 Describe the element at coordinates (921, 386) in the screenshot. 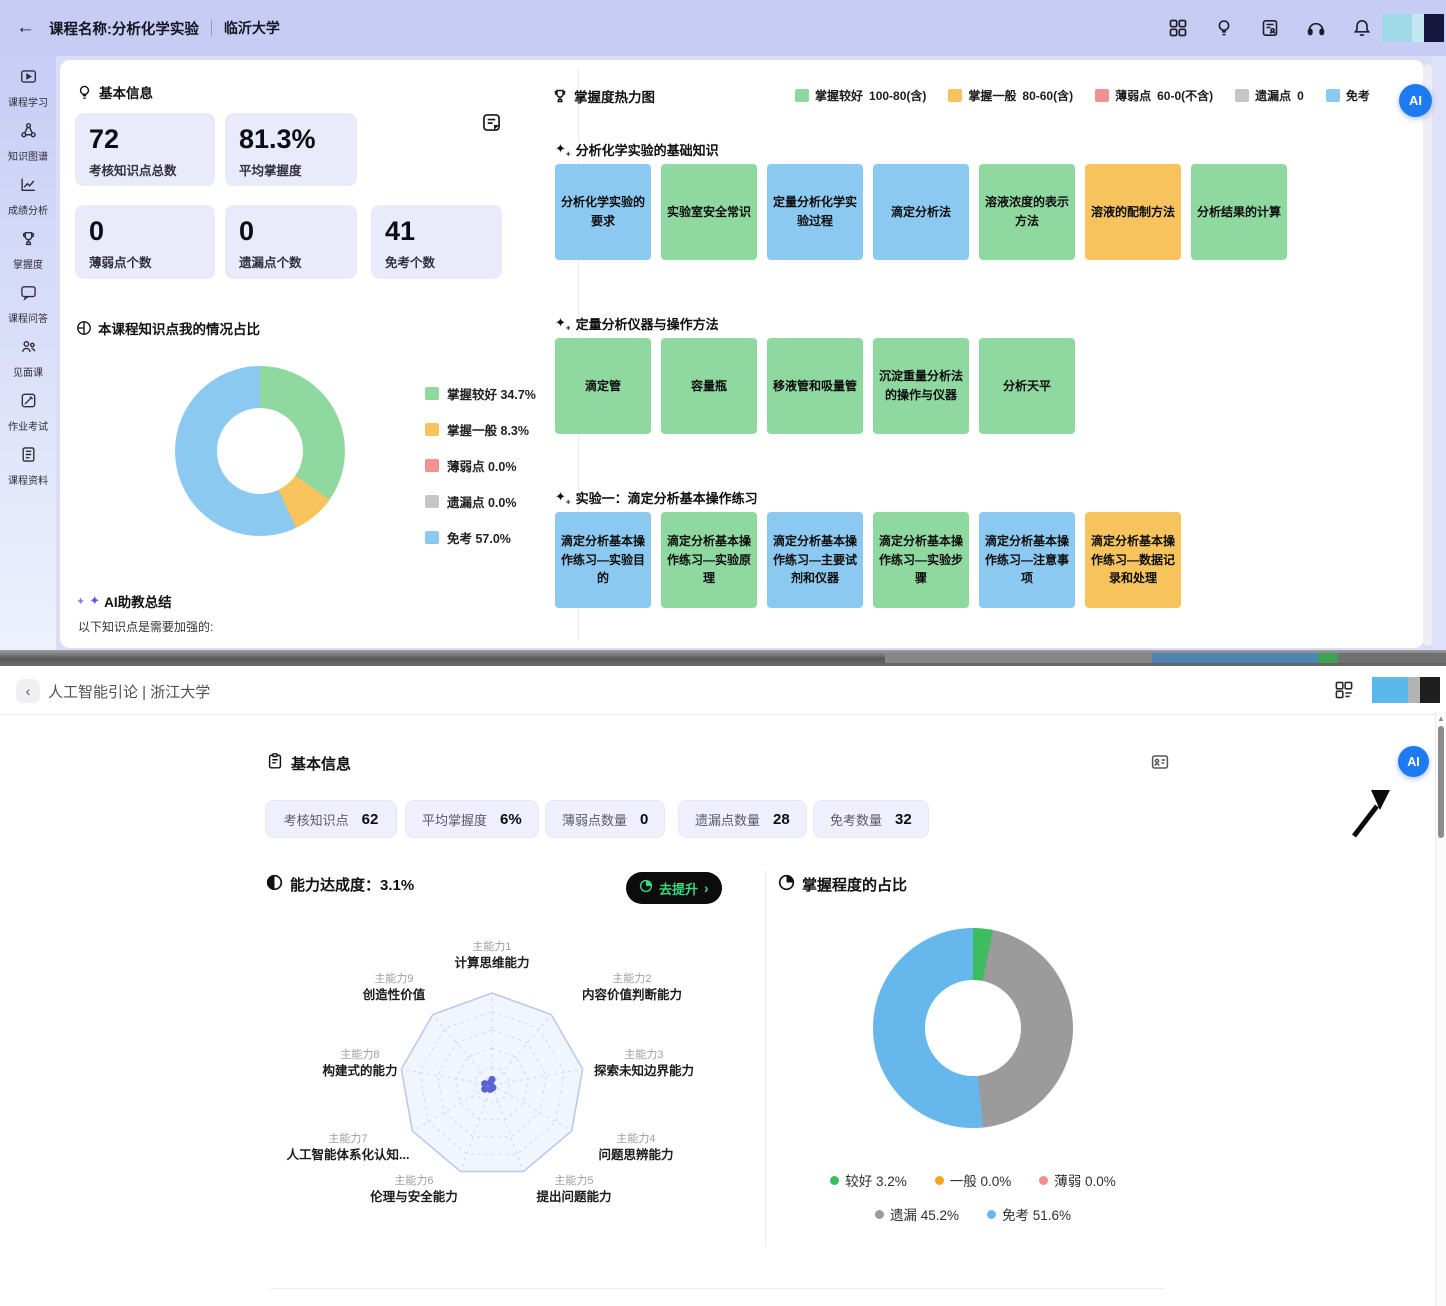

I see `heatmap-tile: 沉淀重量分析法的操作与仪器` at that location.